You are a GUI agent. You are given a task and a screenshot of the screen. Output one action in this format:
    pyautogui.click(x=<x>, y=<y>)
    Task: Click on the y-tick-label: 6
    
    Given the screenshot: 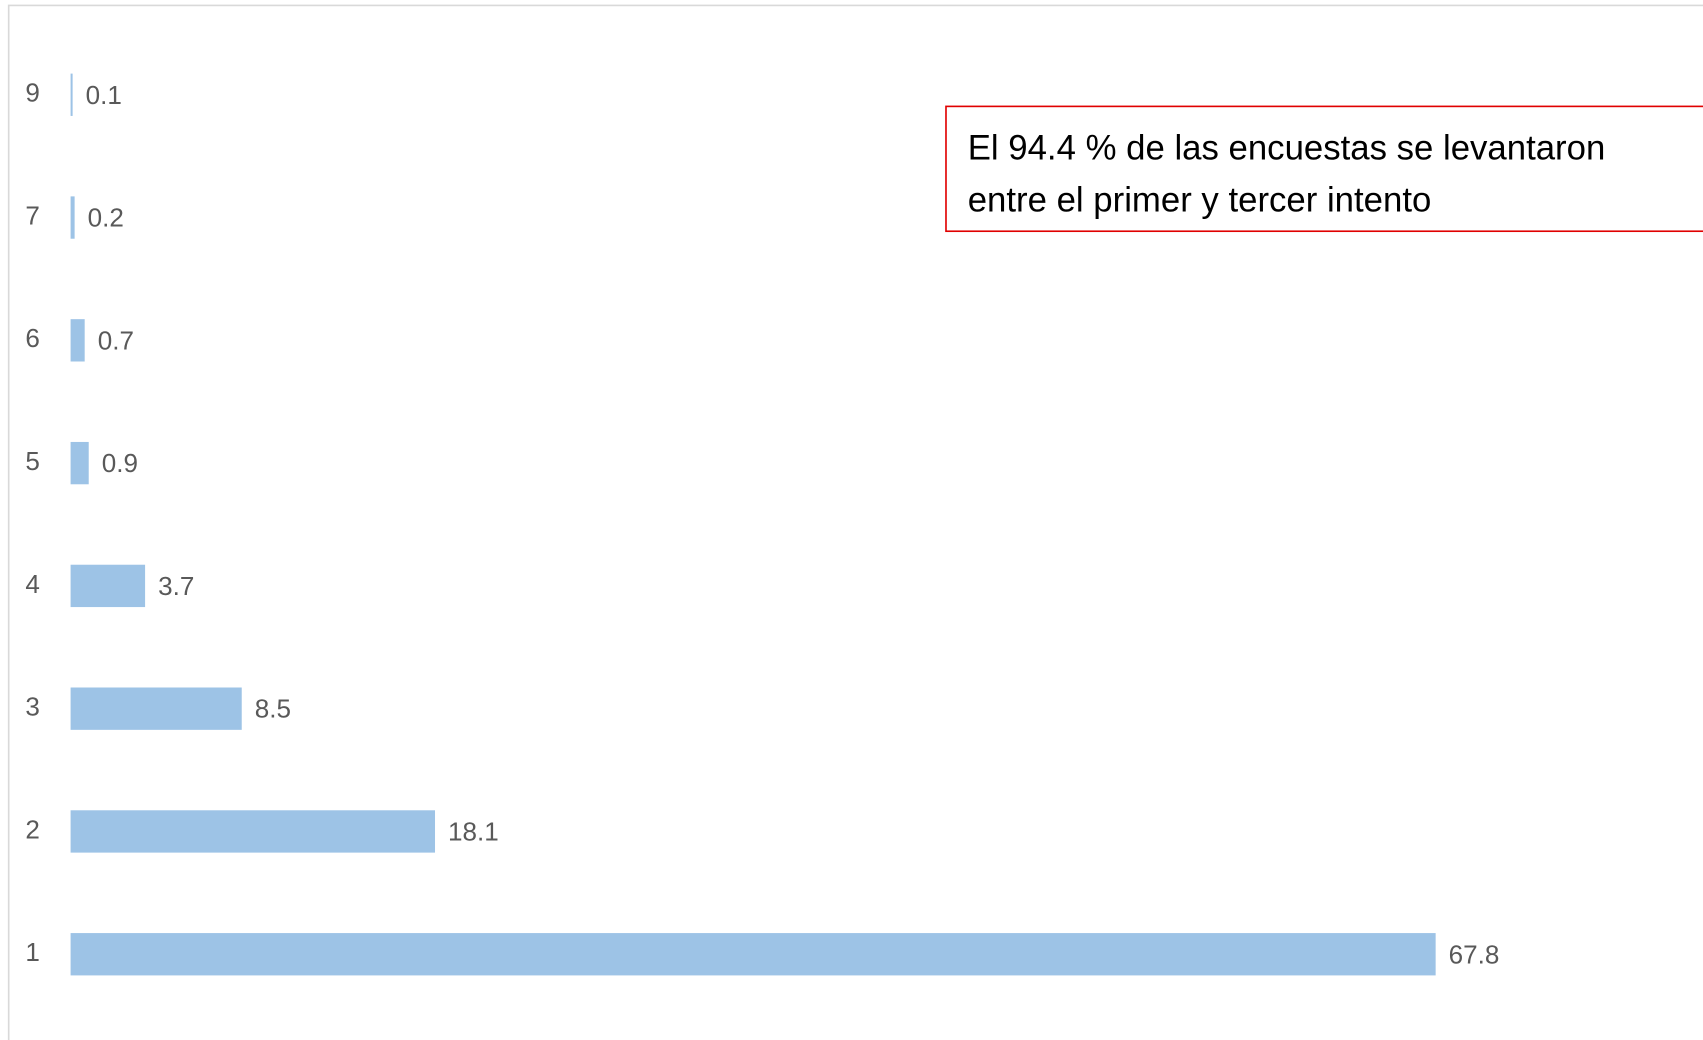 What is the action you would take?
    pyautogui.click(x=32, y=338)
    